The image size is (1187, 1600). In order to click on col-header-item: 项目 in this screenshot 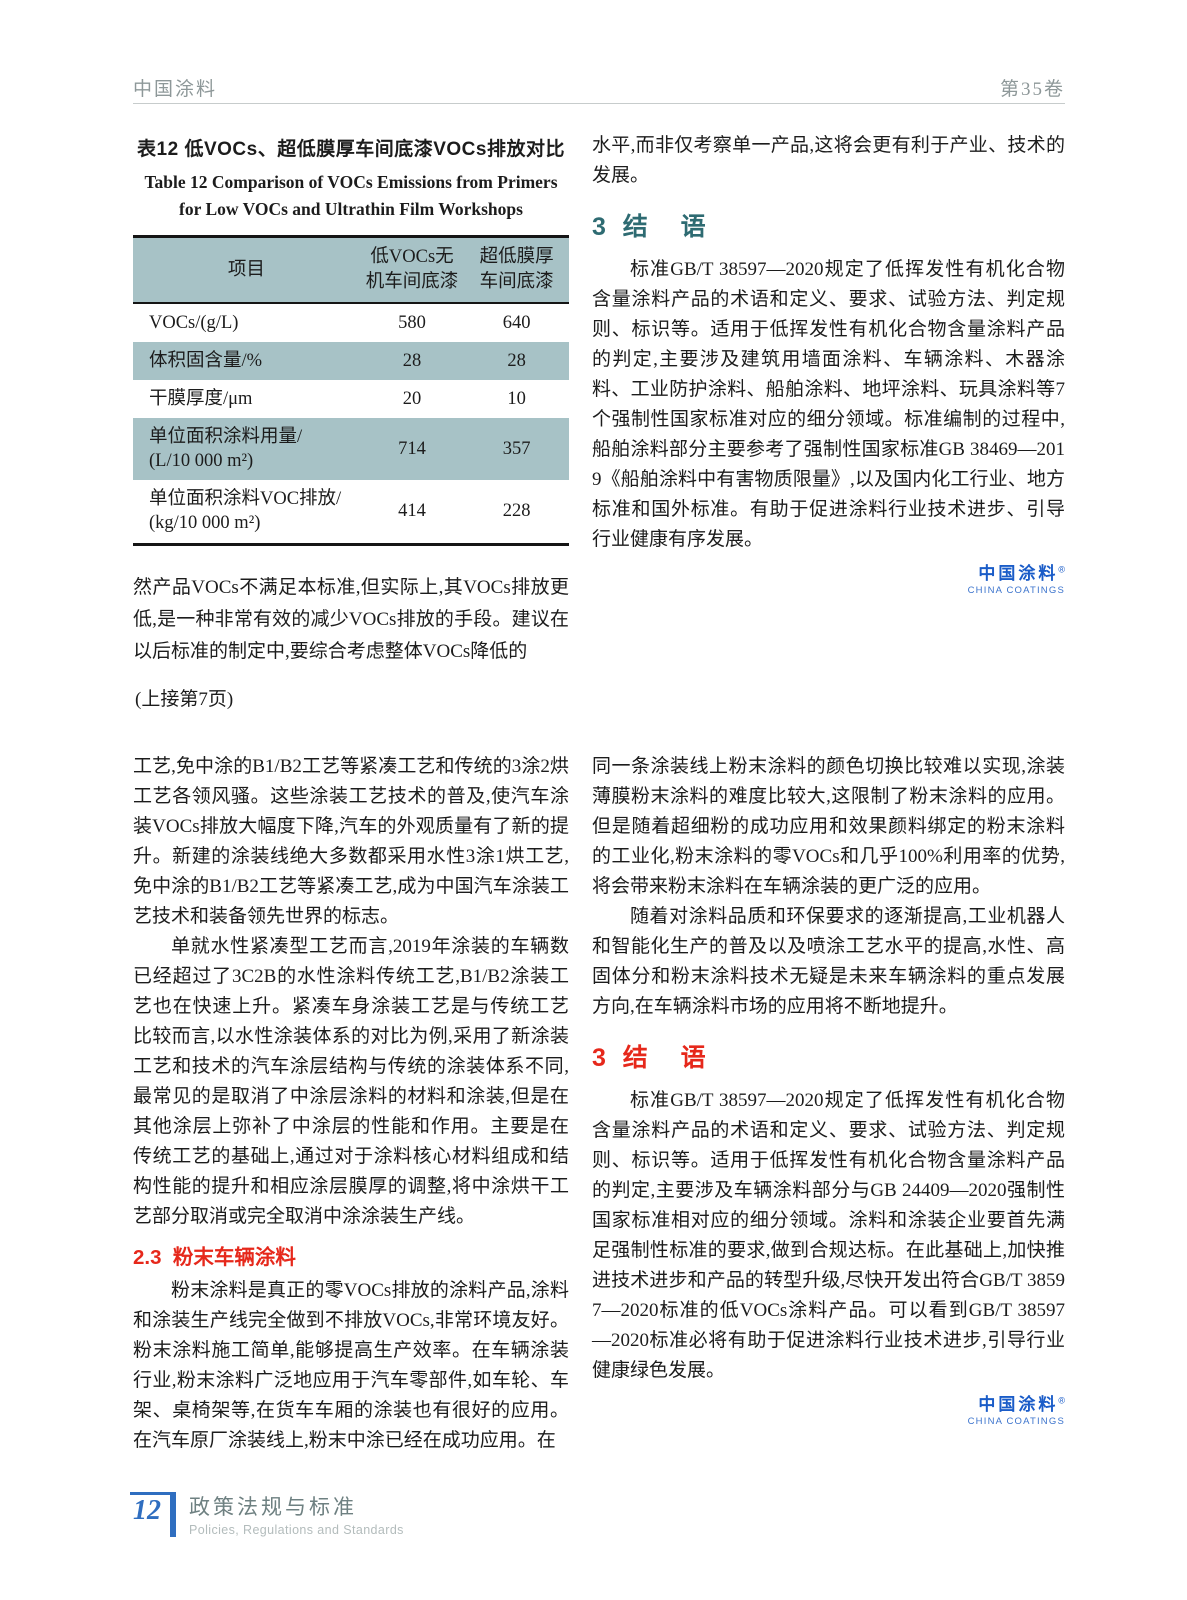, I will do `click(246, 270)`.